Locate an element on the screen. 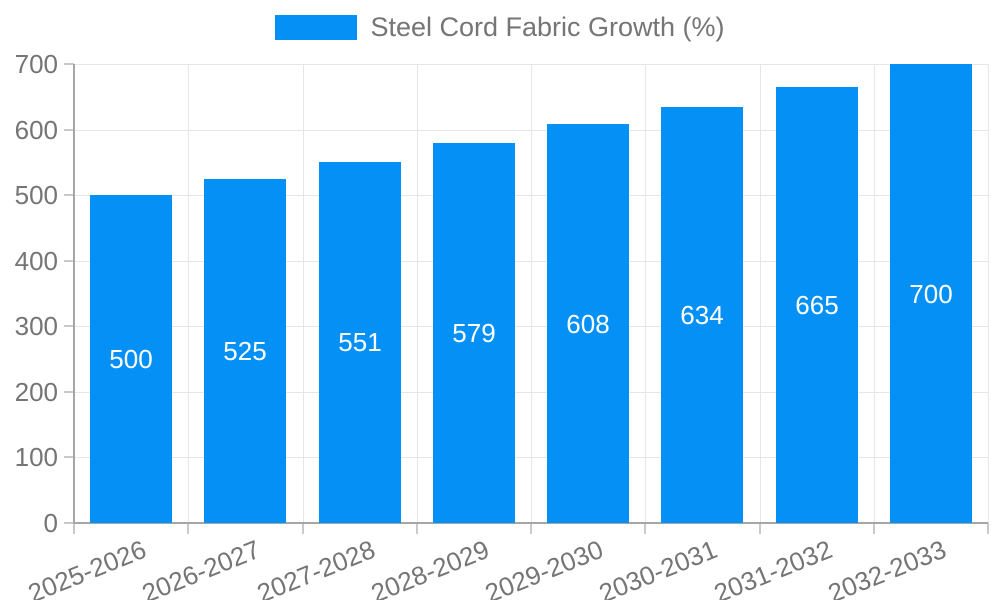 Image resolution: width=1000 pixels, height=600 pixels. y-axis-tick-label: 700 is located at coordinates (36, 64).